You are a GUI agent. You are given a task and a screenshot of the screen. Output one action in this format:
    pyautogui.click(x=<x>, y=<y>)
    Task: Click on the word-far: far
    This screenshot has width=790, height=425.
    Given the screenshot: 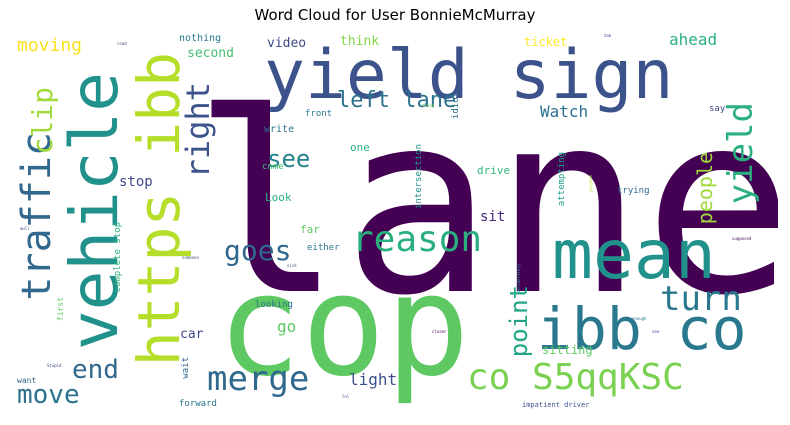 What is the action you would take?
    pyautogui.click(x=310, y=229)
    